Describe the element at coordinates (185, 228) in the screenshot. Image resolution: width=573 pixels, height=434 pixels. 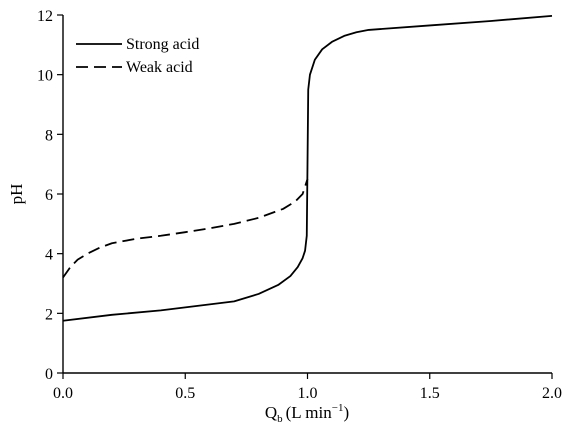
I see `series-line-weak-acid` at that location.